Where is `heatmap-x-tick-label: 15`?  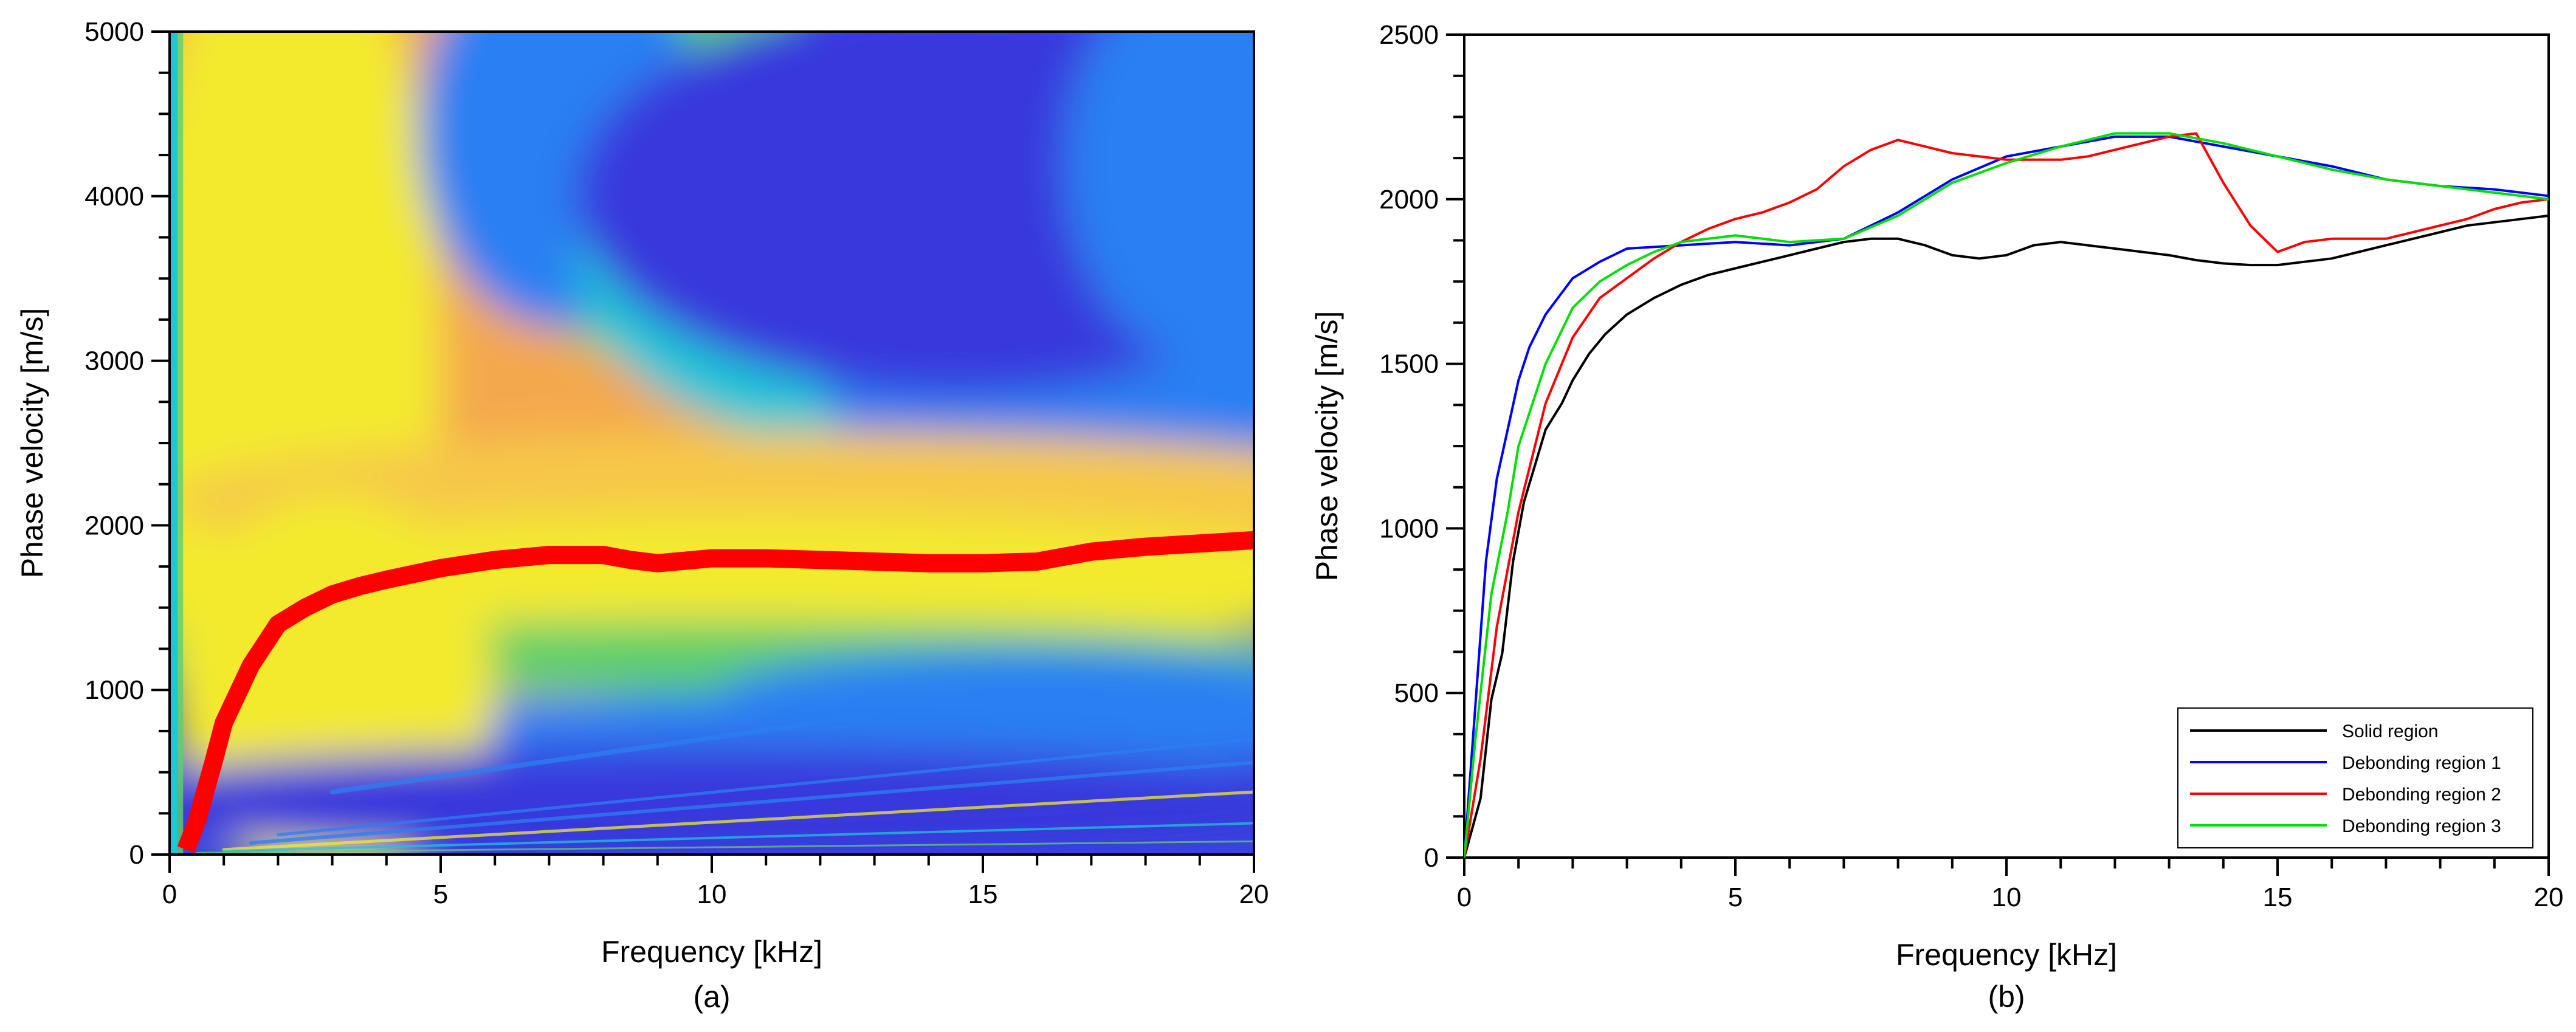 heatmap-x-tick-label: 15 is located at coordinates (983, 894).